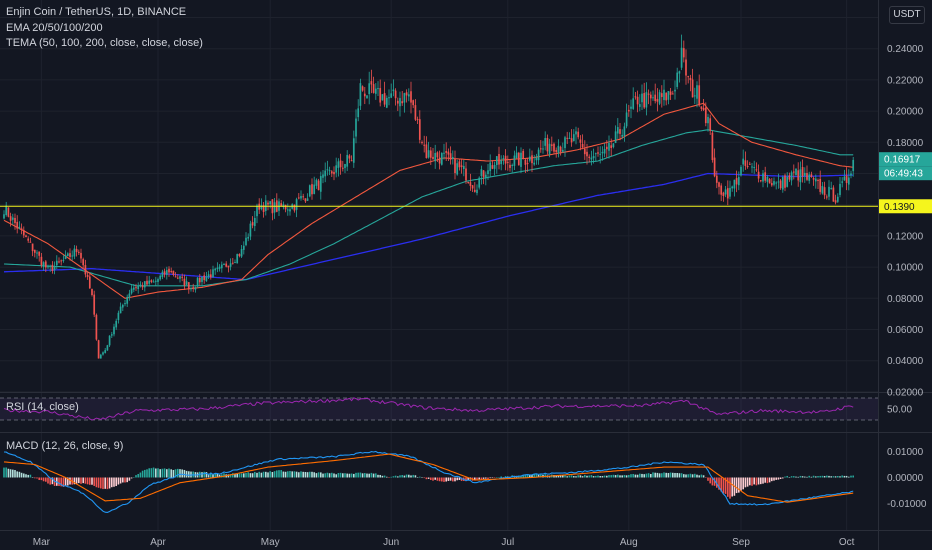 This screenshot has width=932, height=550. What do you see at coordinates (907, 15) in the screenshot?
I see `currency-badge: USDT` at bounding box center [907, 15].